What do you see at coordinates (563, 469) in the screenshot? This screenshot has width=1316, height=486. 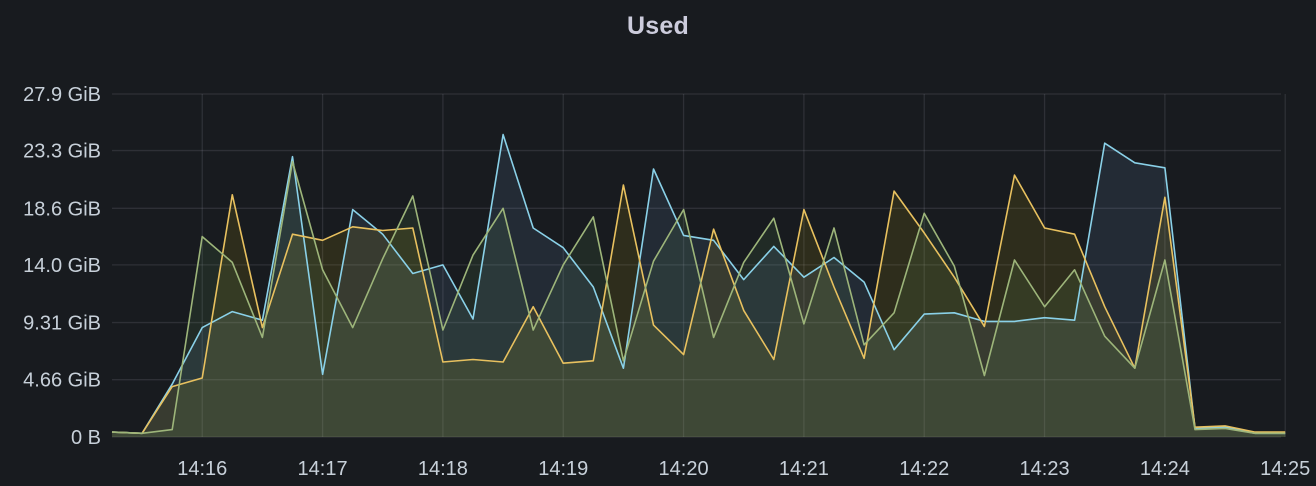 I see `x-tick-label: 14:19` at bounding box center [563, 469].